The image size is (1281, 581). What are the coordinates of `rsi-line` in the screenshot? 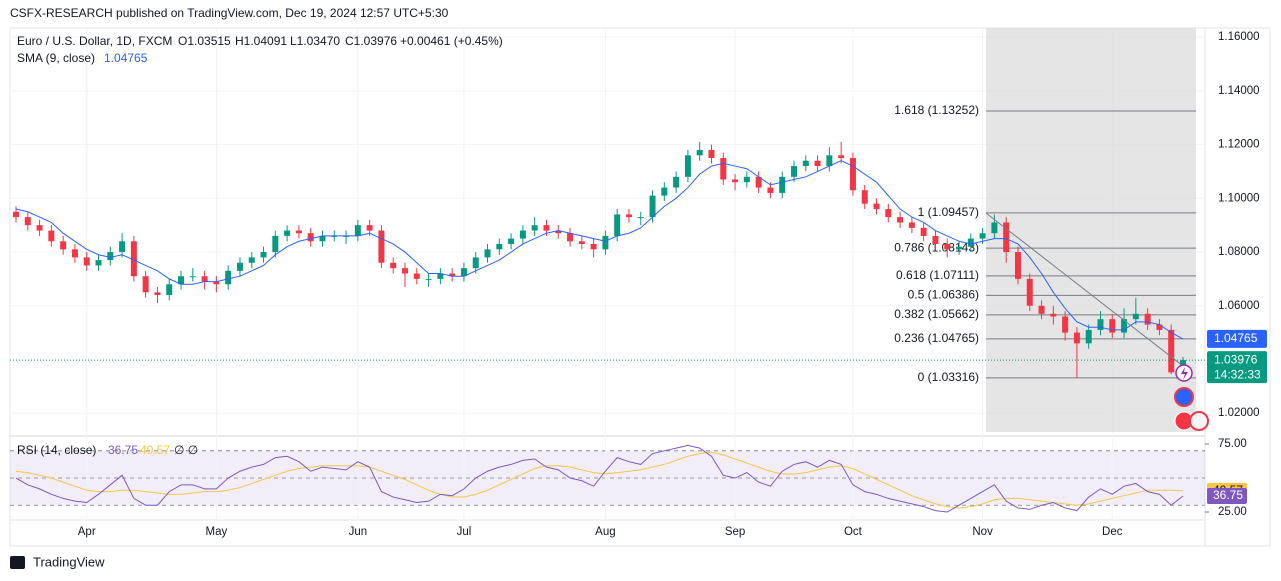 It's located at (599, 478).